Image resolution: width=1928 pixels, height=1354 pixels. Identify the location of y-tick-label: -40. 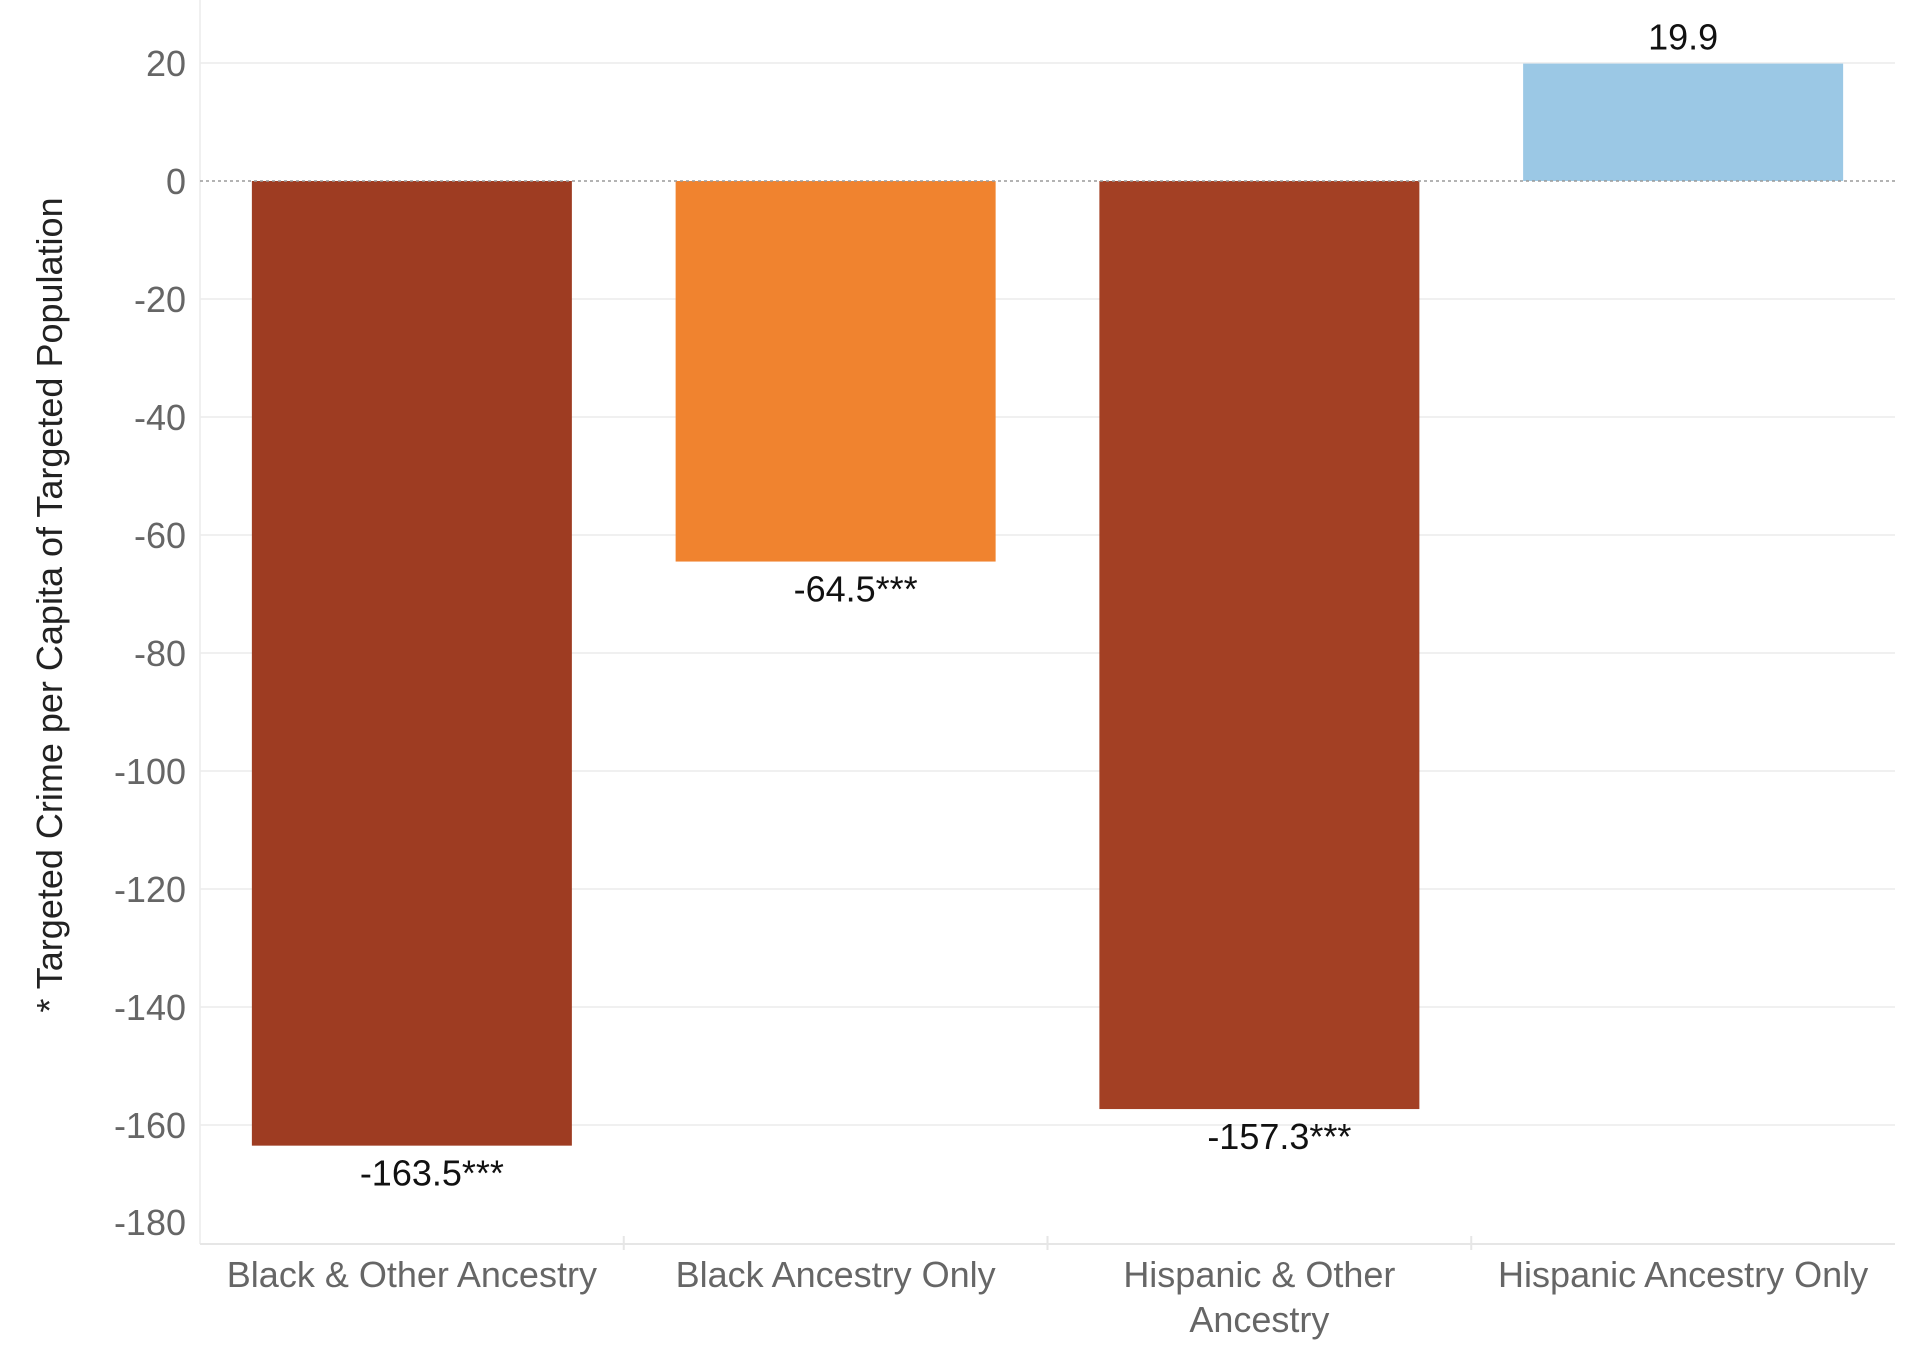
(160, 417).